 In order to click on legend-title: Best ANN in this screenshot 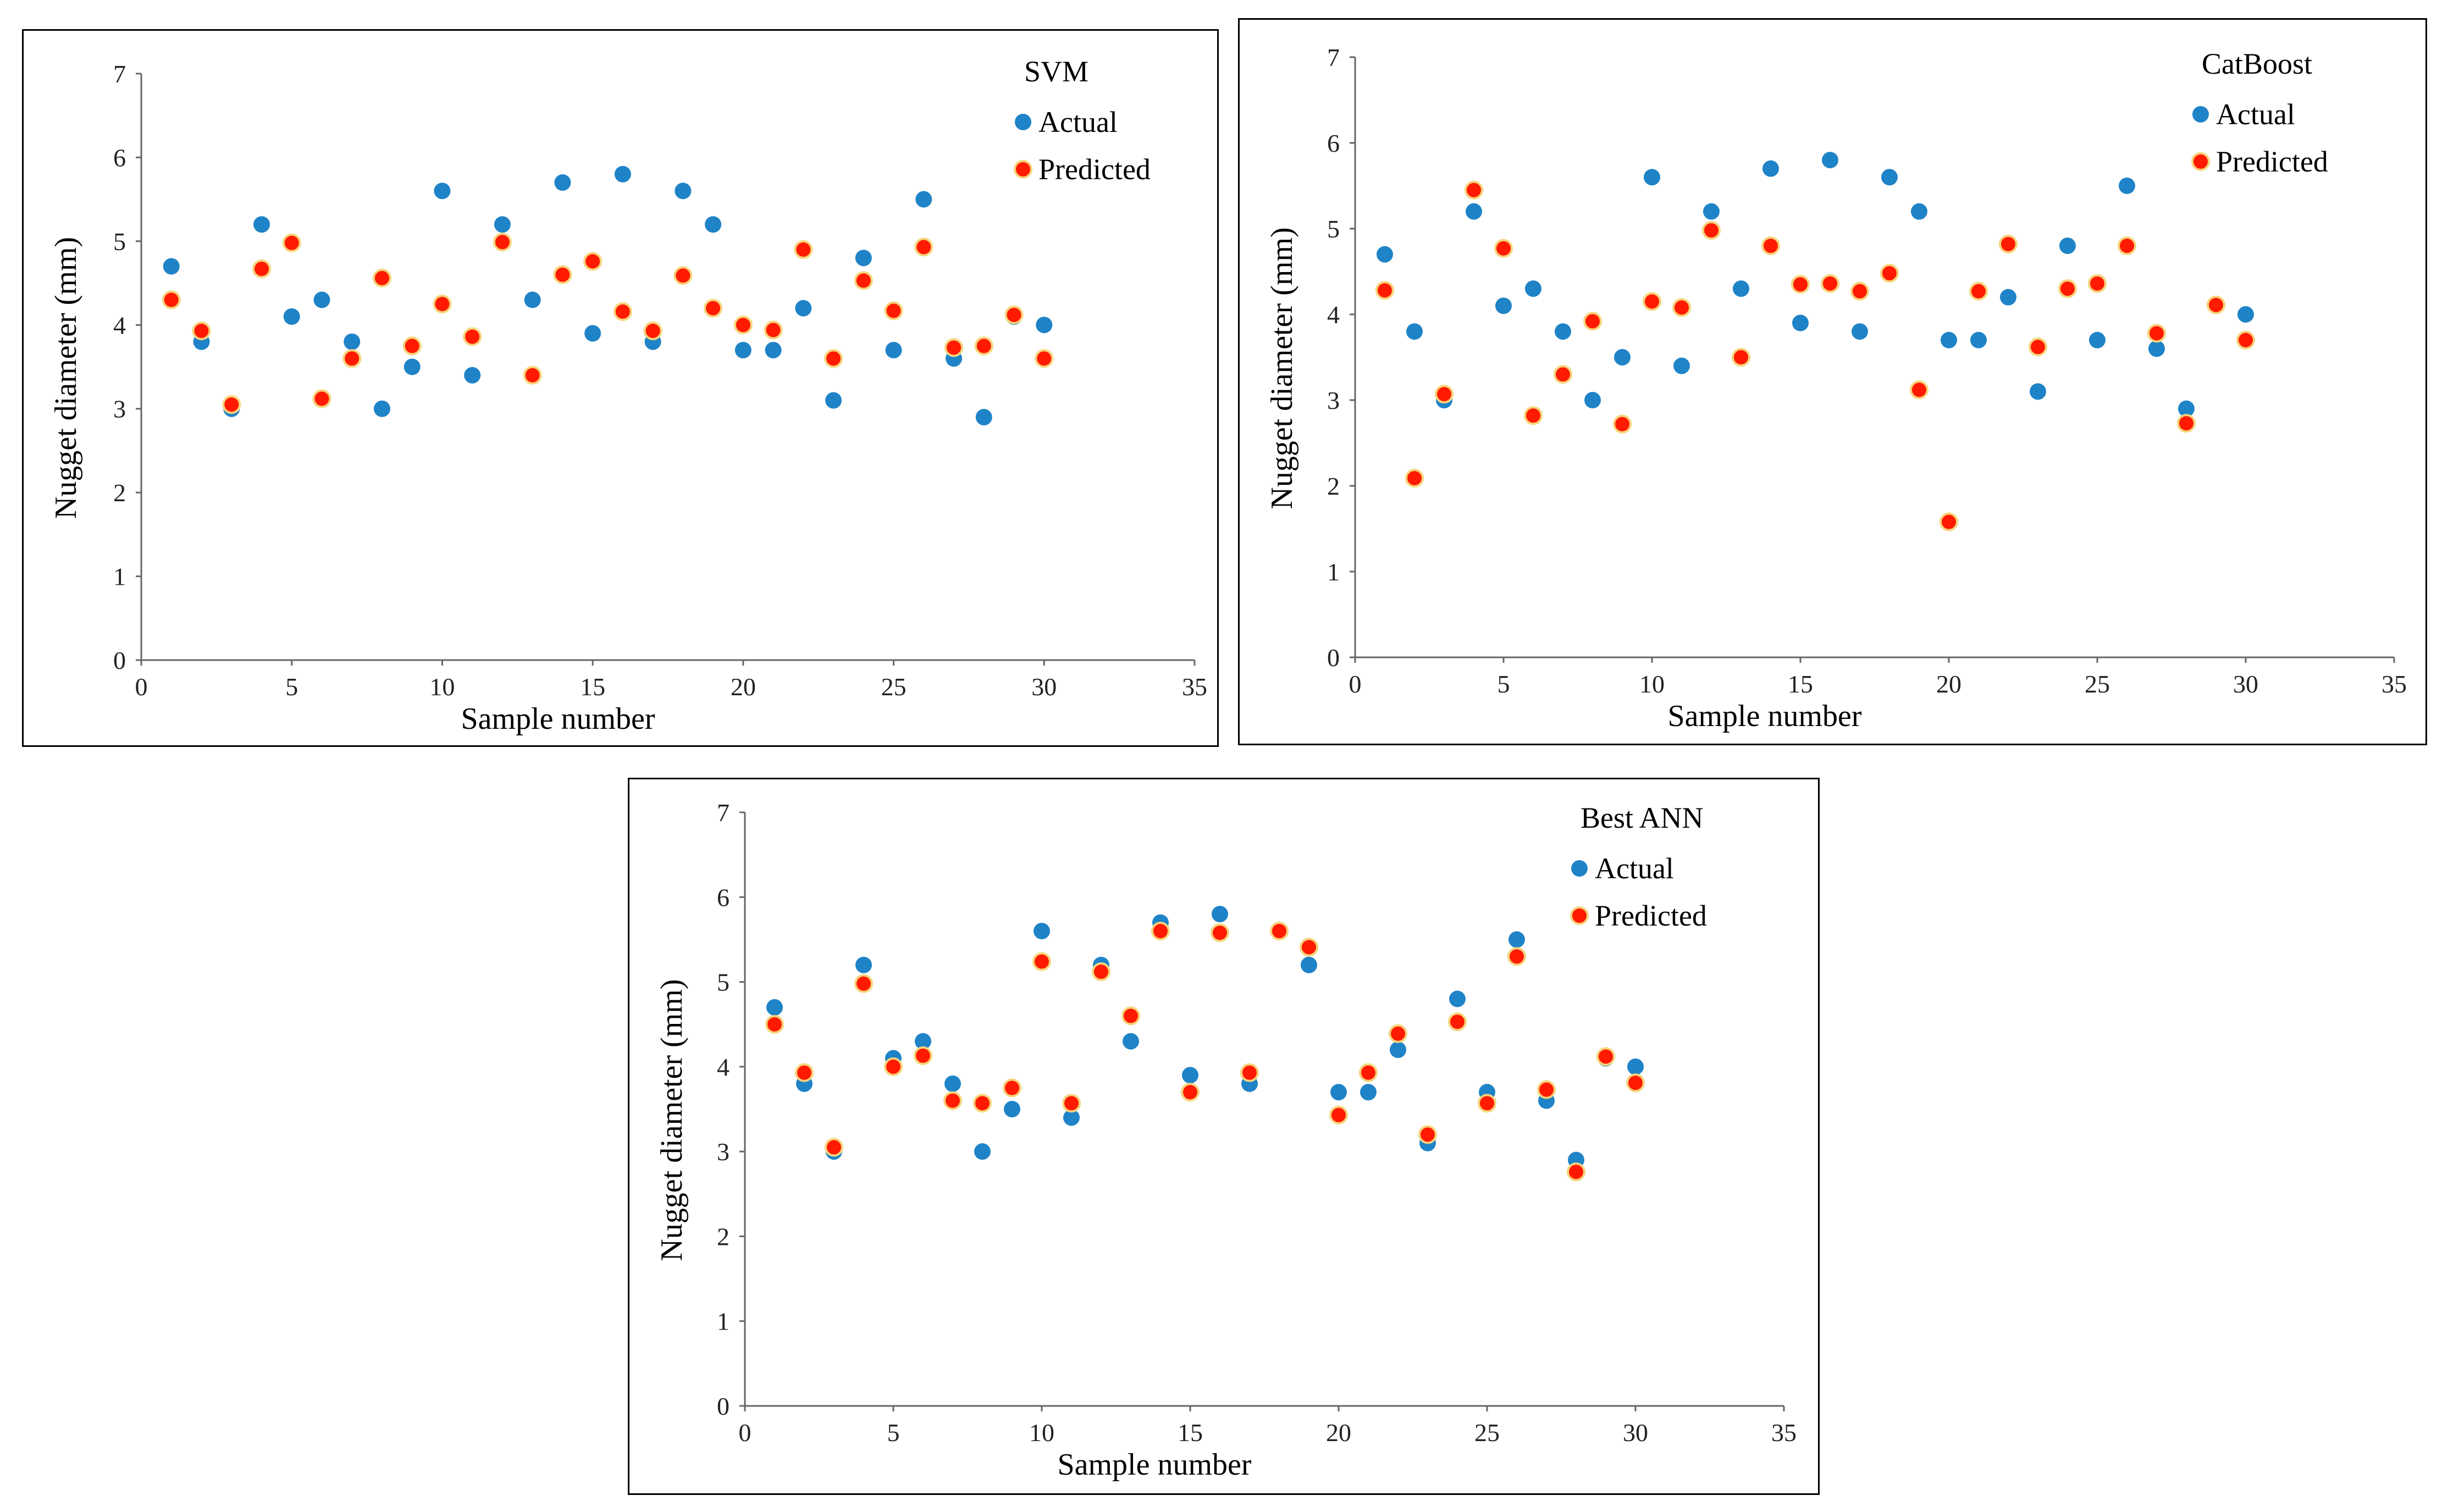, I will do `click(1642, 817)`.